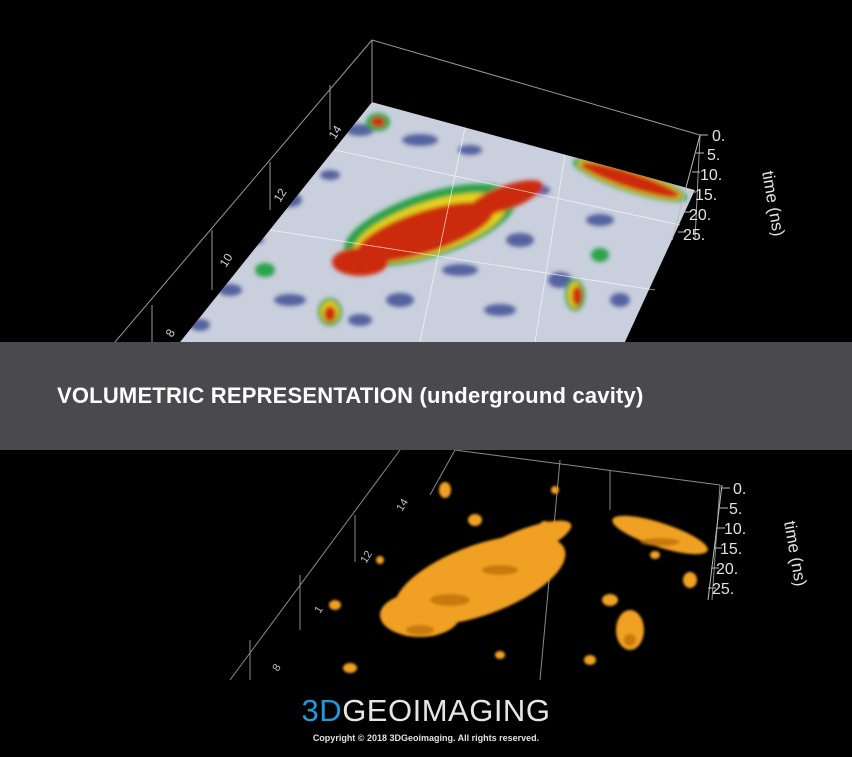 This screenshot has height=757, width=852. What do you see at coordinates (475, 234) in the screenshot?
I see `slice-grid-lines` at bounding box center [475, 234].